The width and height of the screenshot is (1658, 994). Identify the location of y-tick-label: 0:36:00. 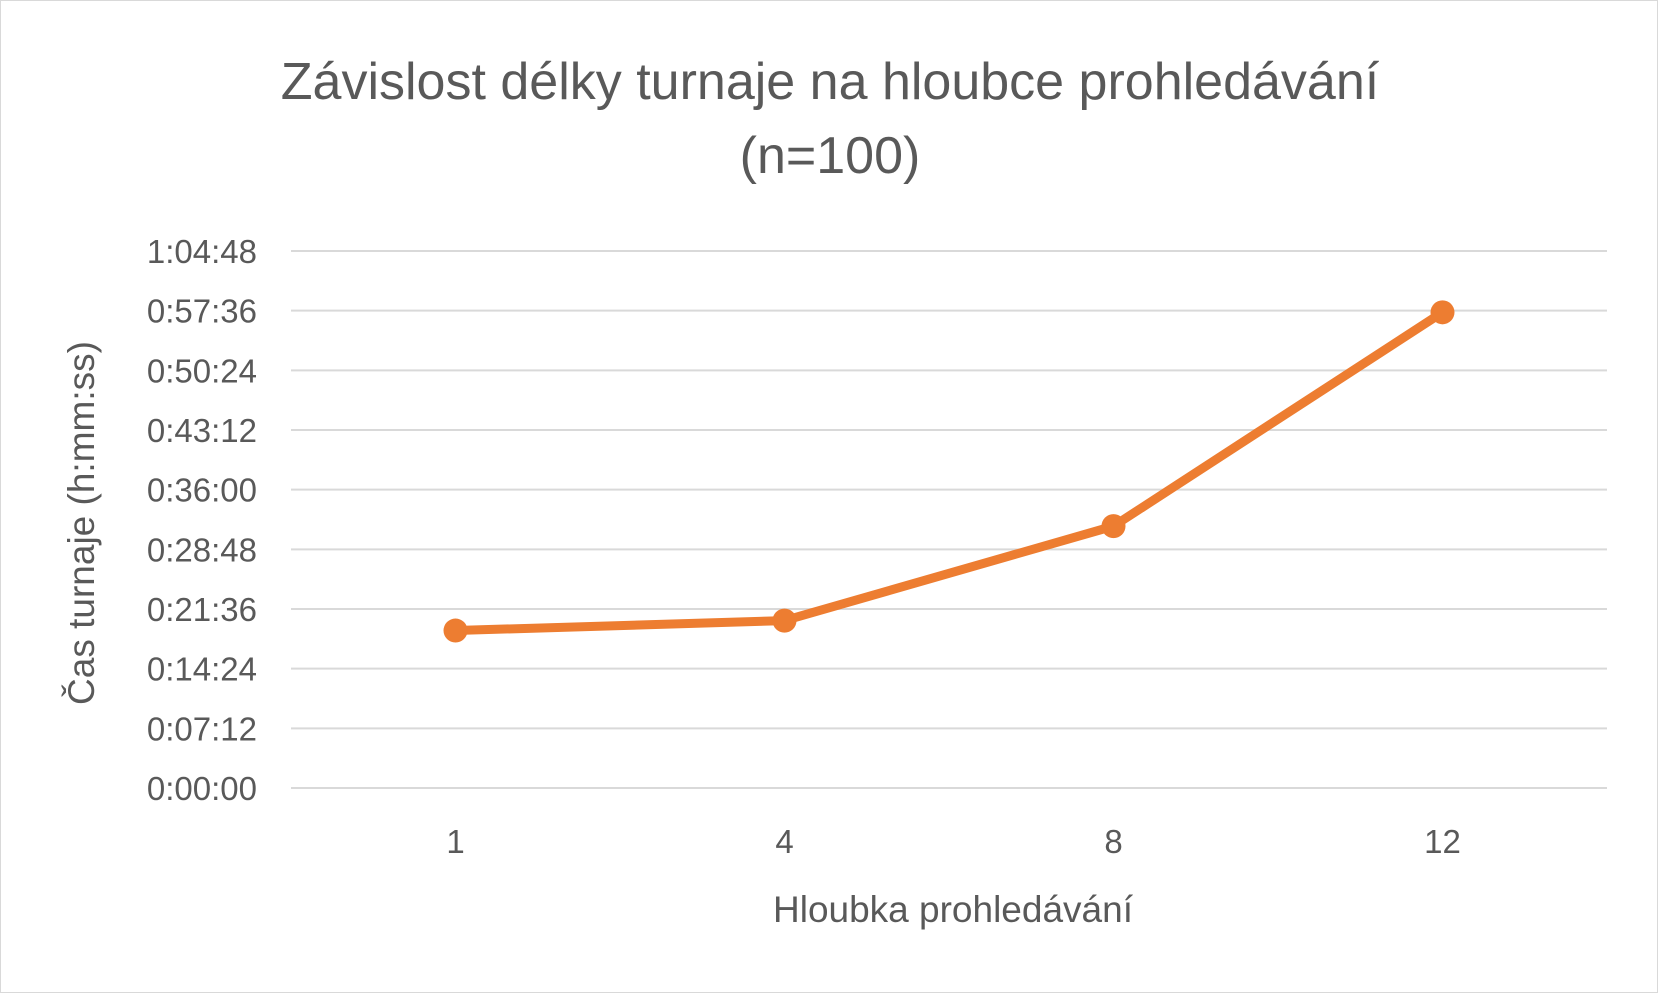
(202, 490).